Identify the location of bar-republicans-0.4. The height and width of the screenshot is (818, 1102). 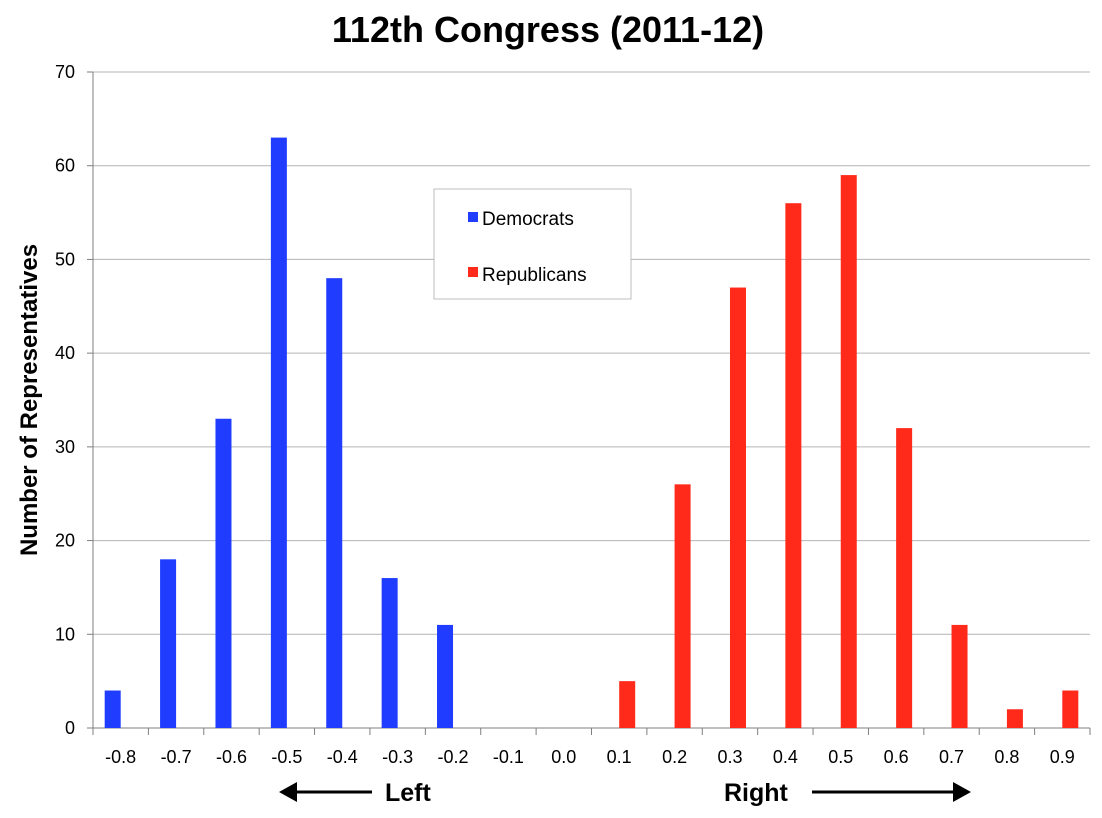
(793, 465).